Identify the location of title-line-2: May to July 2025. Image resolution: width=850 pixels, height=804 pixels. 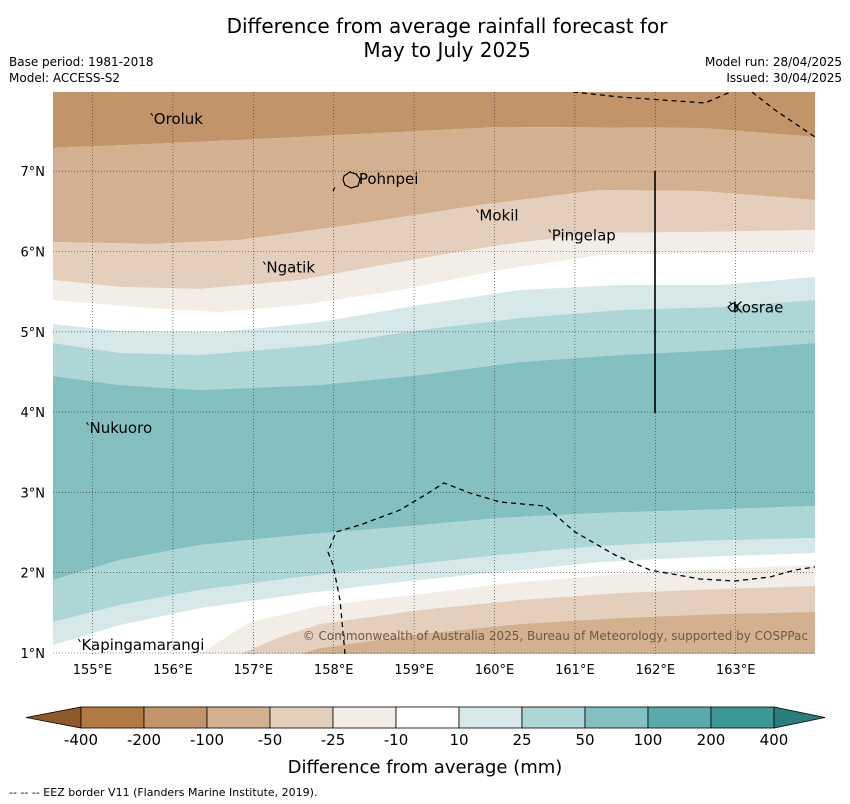
(447, 50).